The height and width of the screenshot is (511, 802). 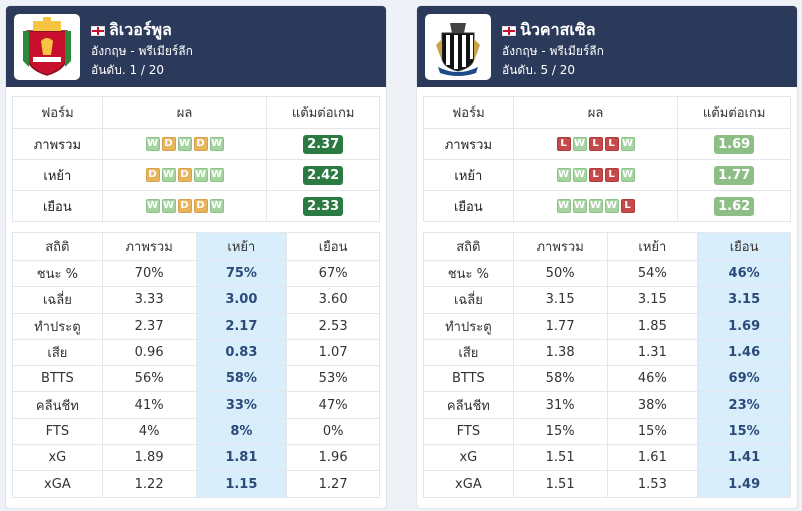 I want to click on stats-row: xG 1.51 1.61 1.41, so click(x=607, y=458).